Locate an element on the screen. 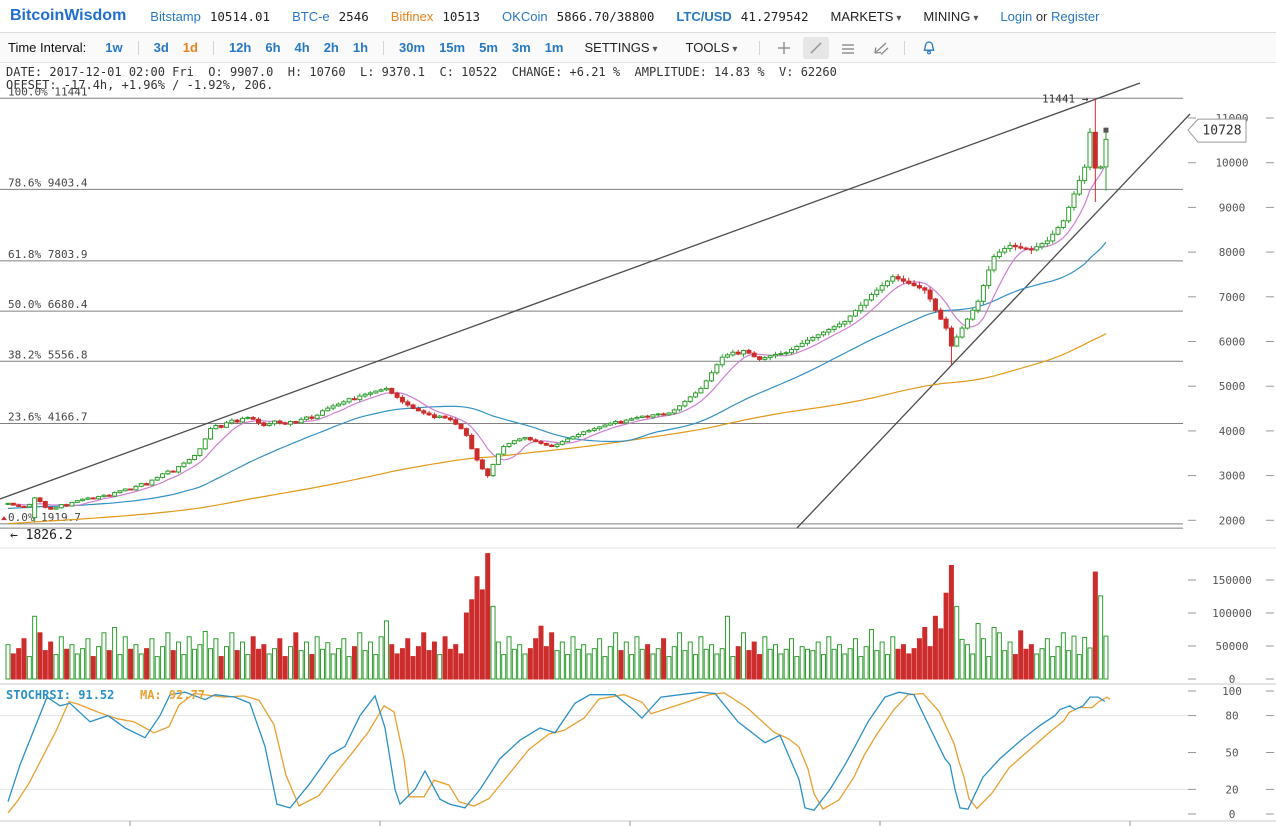 The height and width of the screenshot is (826, 1276). bitstamp-link: Bitstamp is located at coordinates (175, 16).